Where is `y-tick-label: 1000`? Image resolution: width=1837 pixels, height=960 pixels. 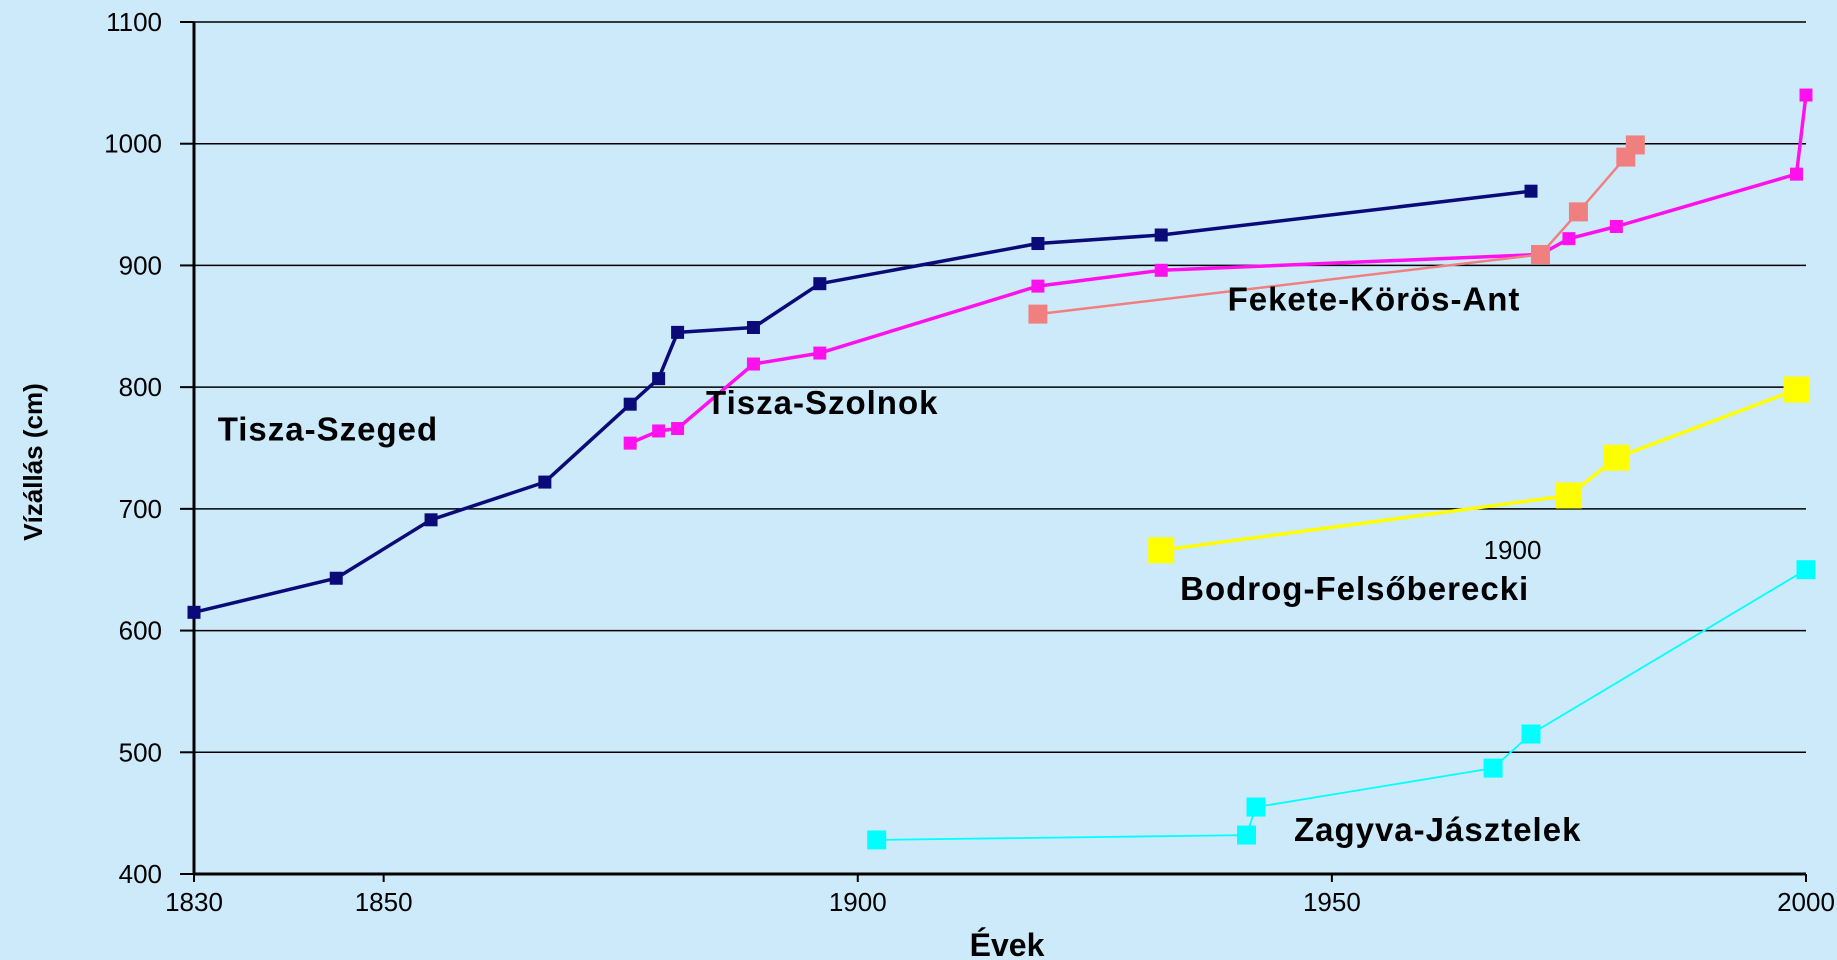
y-tick-label: 1000 is located at coordinates (133, 144).